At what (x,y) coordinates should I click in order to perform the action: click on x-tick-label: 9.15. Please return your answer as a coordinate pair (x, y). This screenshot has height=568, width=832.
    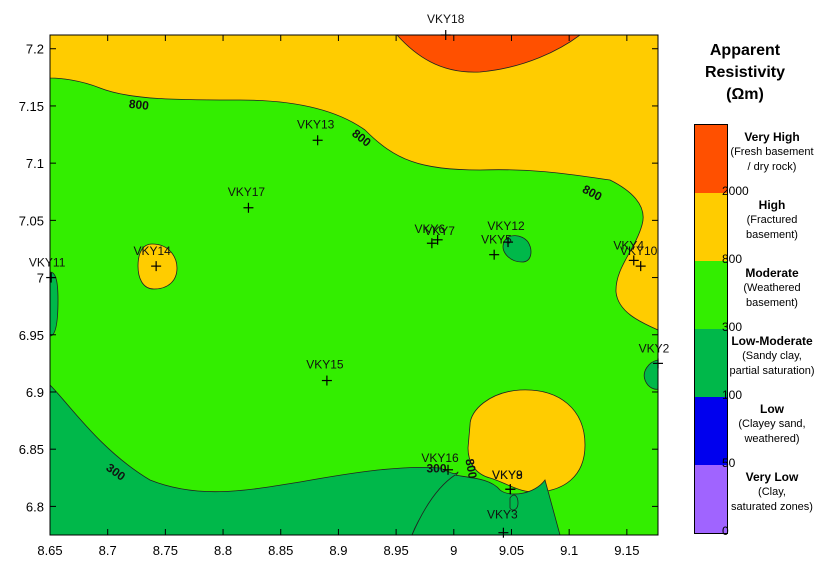
    Looking at the image, I should click on (626, 550).